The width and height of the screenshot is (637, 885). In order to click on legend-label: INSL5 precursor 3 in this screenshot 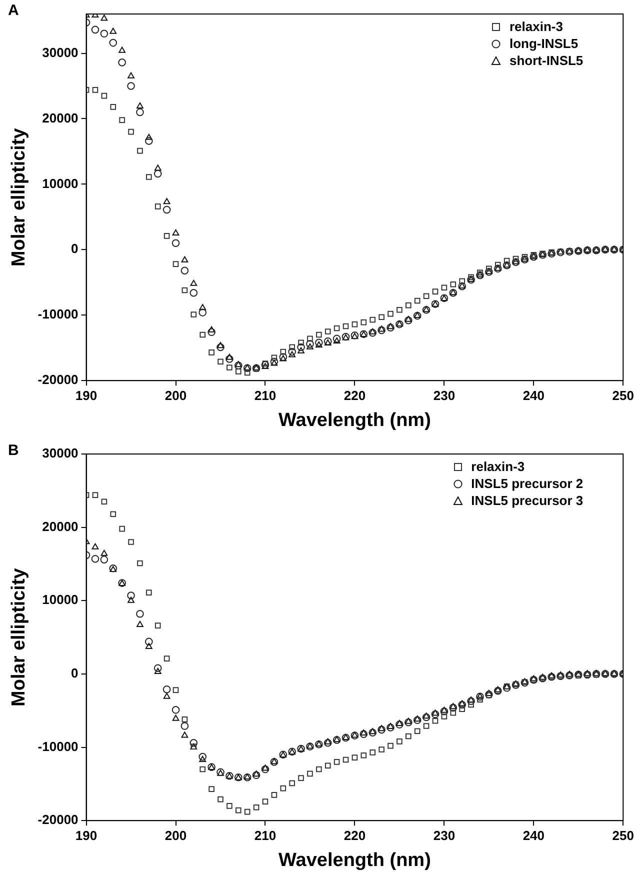, I will do `click(527, 500)`.